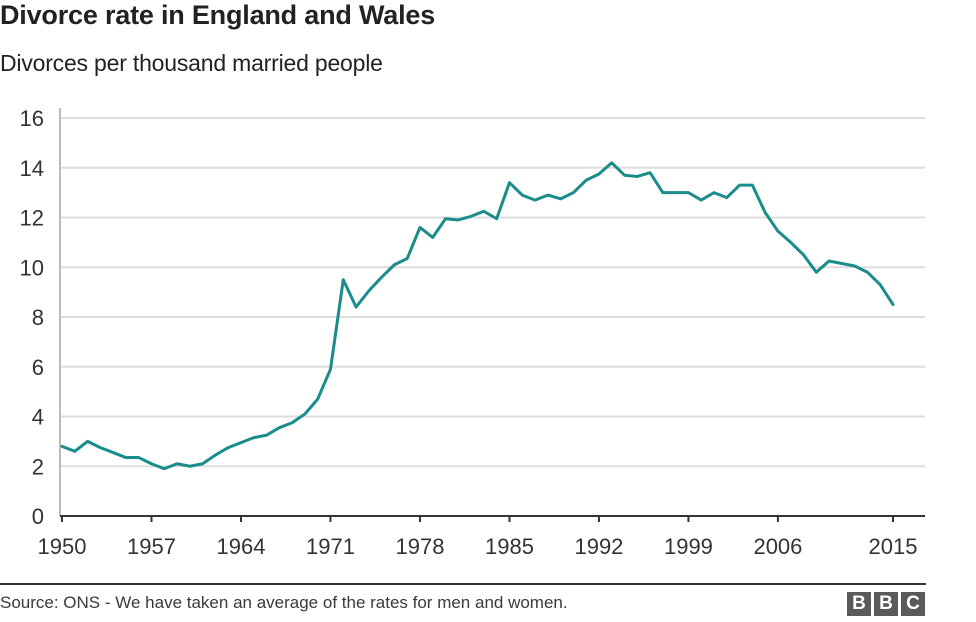  Describe the element at coordinates (32, 168) in the screenshot. I see `y-tick-label: 14` at that location.